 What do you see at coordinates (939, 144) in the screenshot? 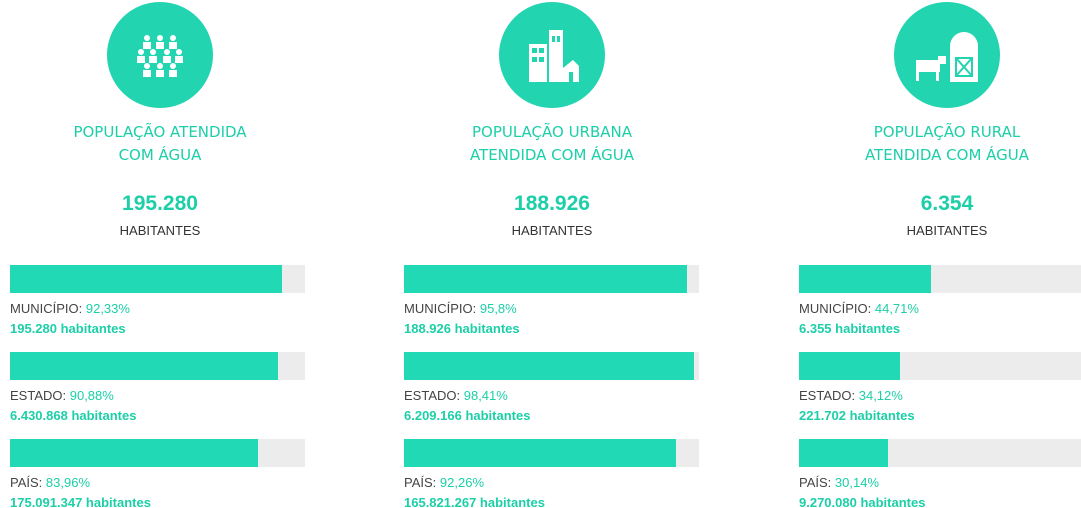
I see `panel-title: POPULAÇÃO RURAL ATENDIDA COM ÁGUA` at bounding box center [939, 144].